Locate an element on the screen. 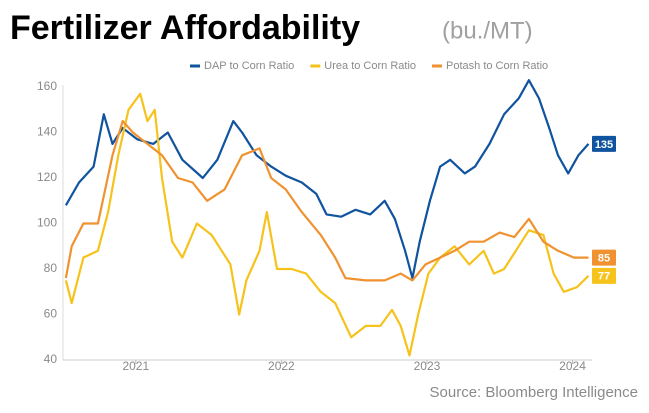  y-tick-label: 140 is located at coordinates (47, 132).